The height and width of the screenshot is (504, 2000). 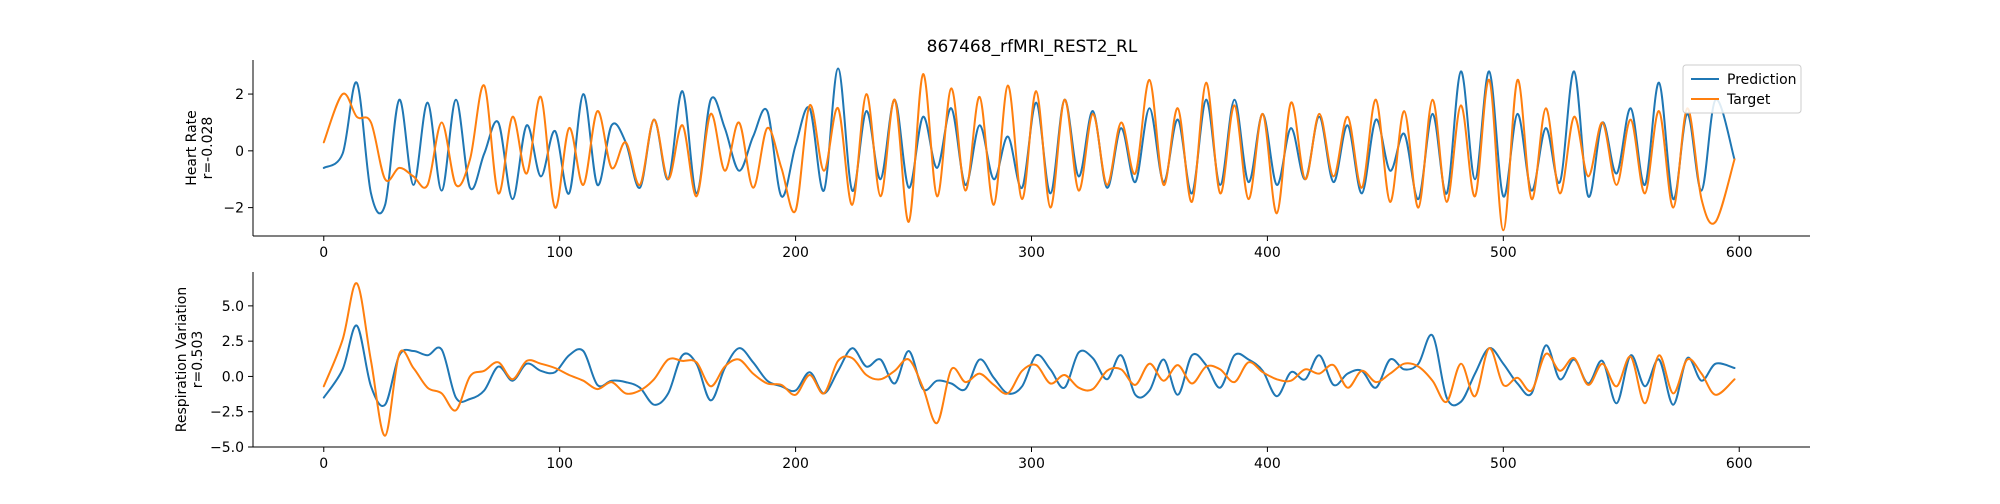 What do you see at coordinates (198, 360) in the screenshot?
I see `y-axis-label-line: r=0.503` at bounding box center [198, 360].